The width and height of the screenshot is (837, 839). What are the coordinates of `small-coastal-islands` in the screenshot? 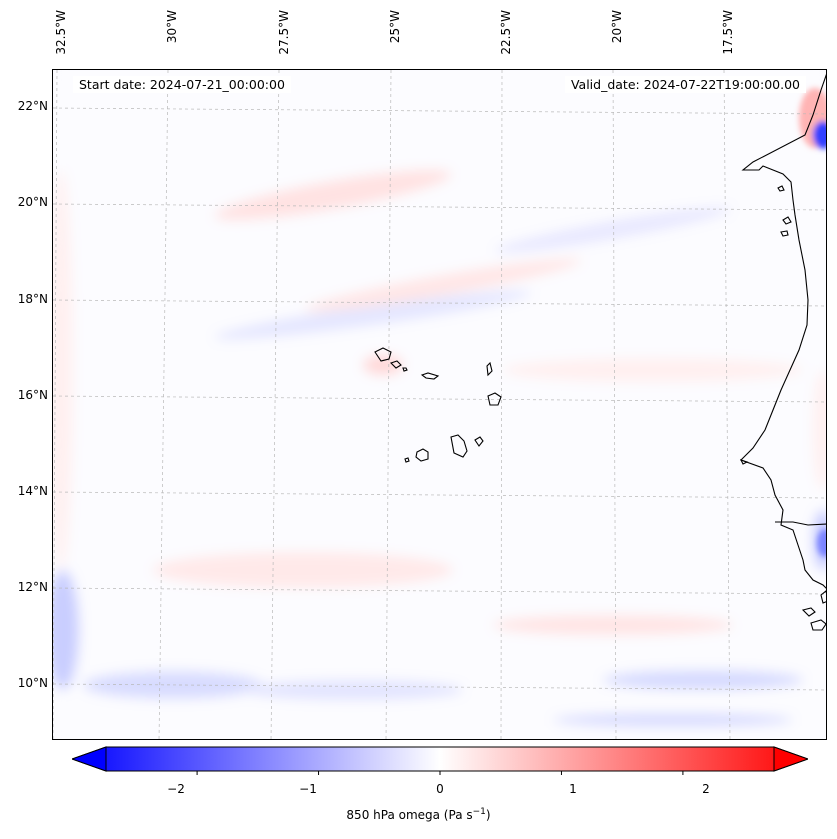 It's located at (784, 211).